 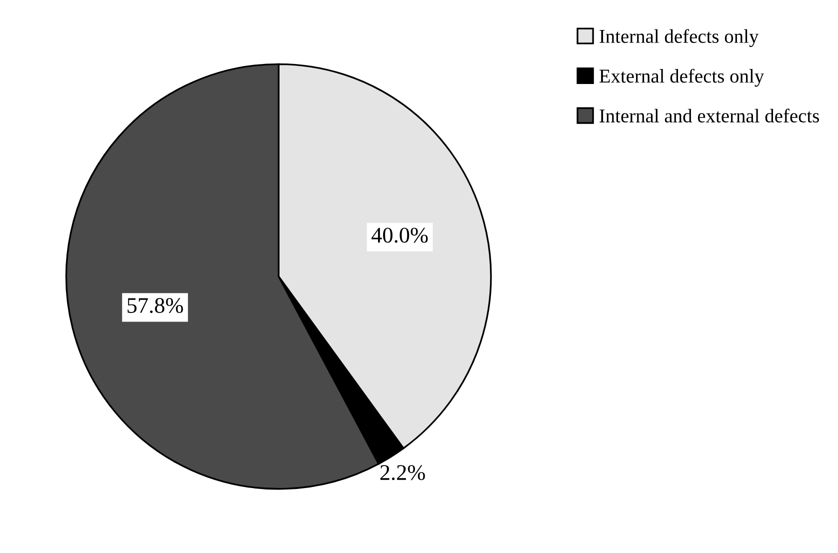 I want to click on legend-label: Internal and external defects, so click(x=709, y=115).